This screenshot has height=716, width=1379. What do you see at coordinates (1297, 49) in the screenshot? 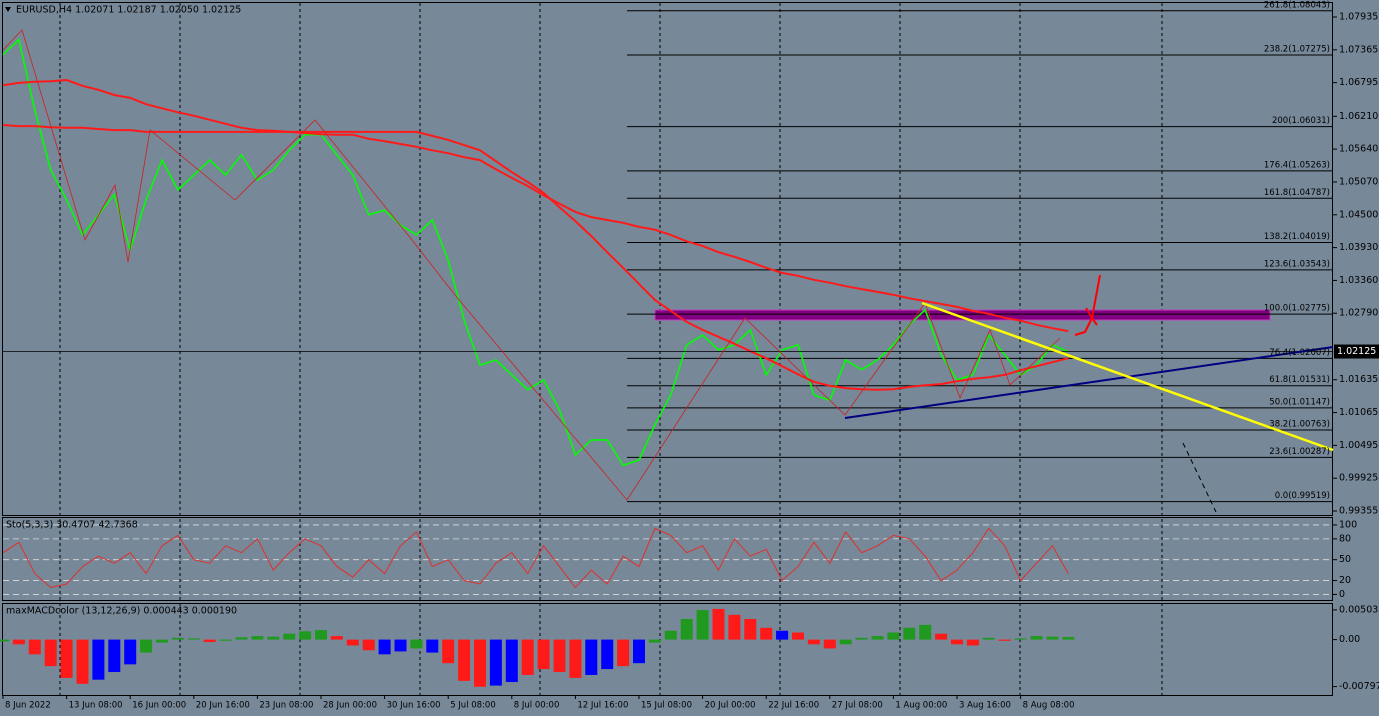
I see `fib-label: 238.2(1.07275)` at bounding box center [1297, 49].